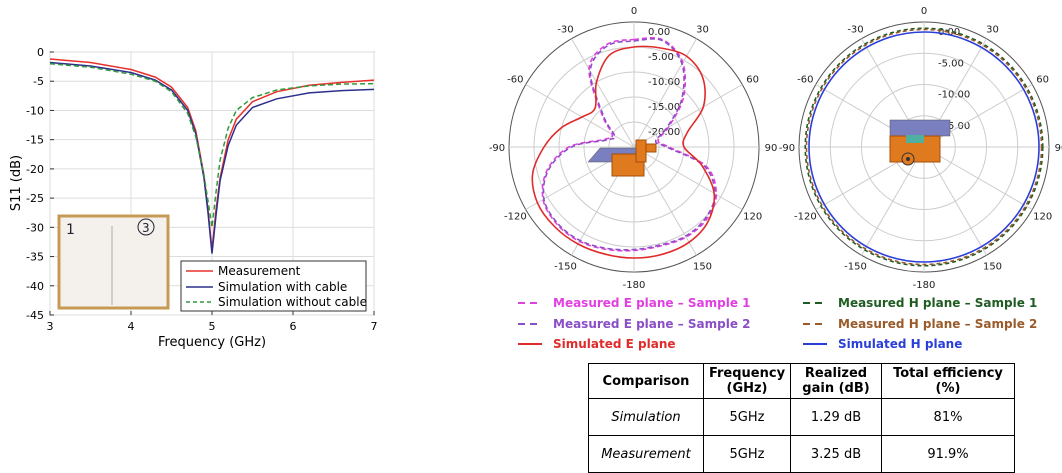  What do you see at coordinates (992, 29) in the screenshot?
I see `h-plane-angle-label: 30` at bounding box center [992, 29].